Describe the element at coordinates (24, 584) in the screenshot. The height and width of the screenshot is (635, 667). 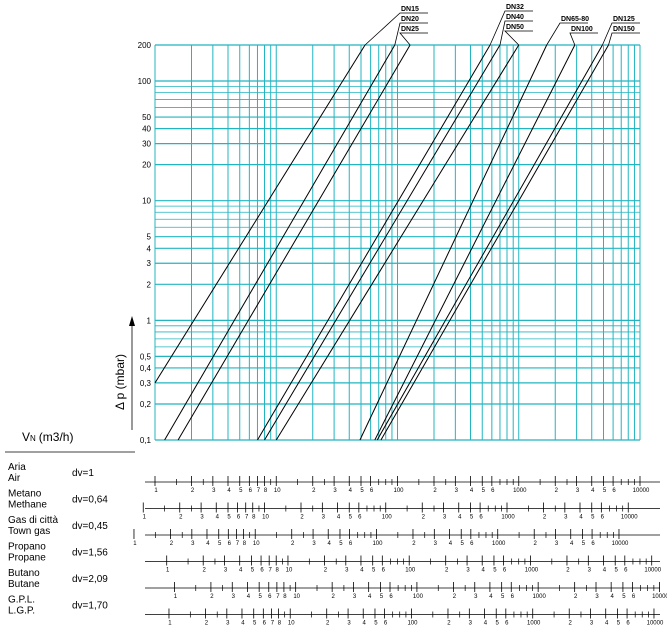
I see `gas-name-en: Butane` at that location.